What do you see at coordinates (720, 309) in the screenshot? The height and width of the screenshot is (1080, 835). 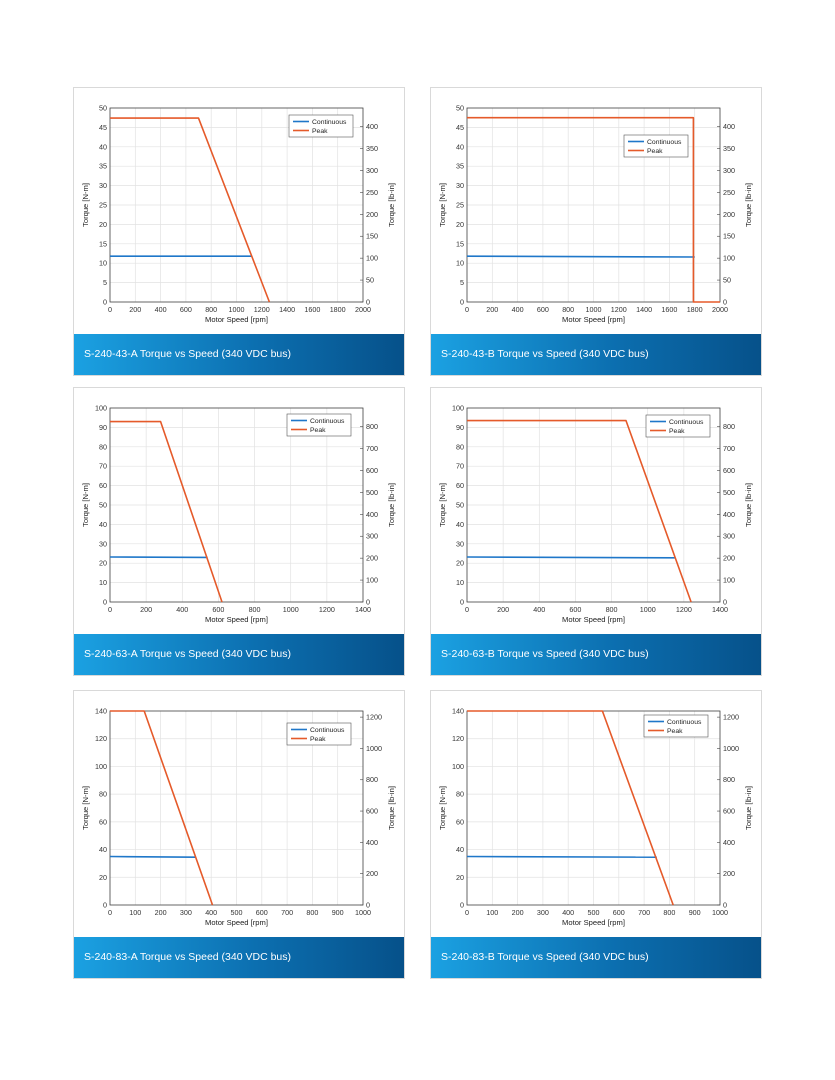 I see `x-tick-label: 2000` at bounding box center [720, 309].